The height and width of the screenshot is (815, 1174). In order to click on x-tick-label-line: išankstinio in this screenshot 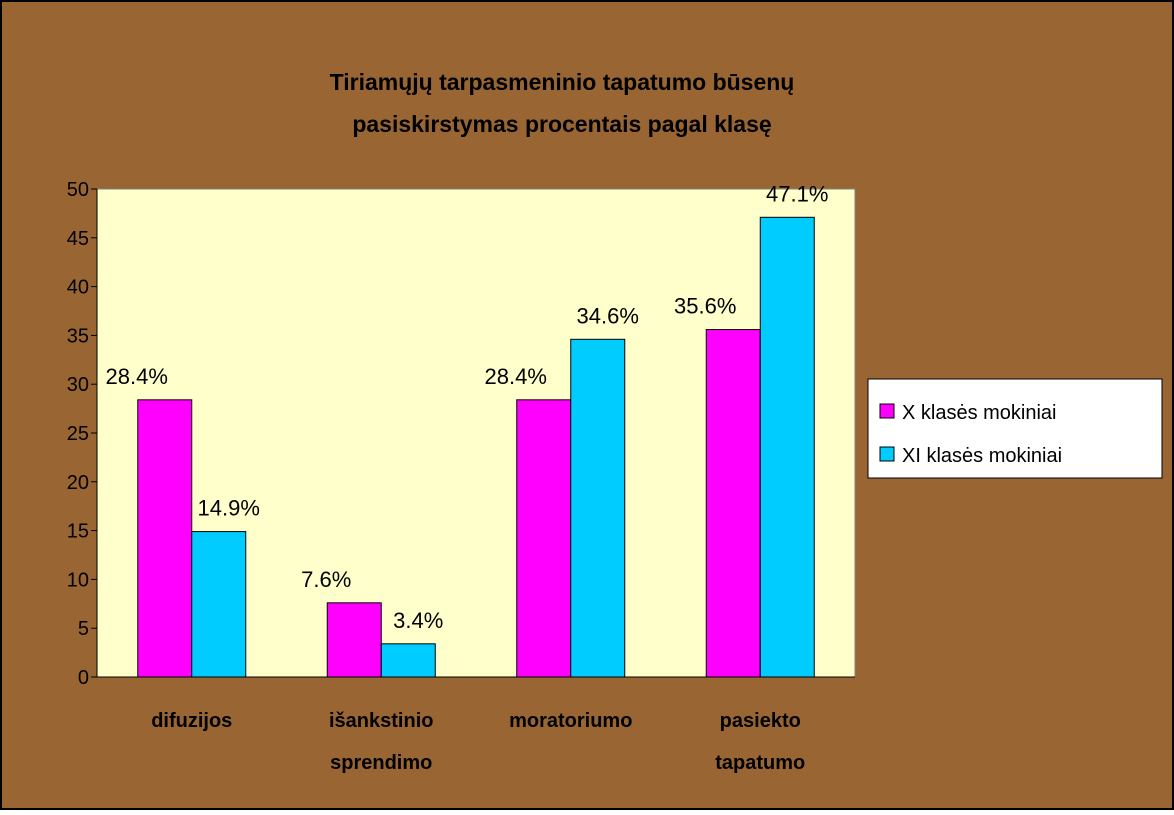, I will do `click(381, 721)`.